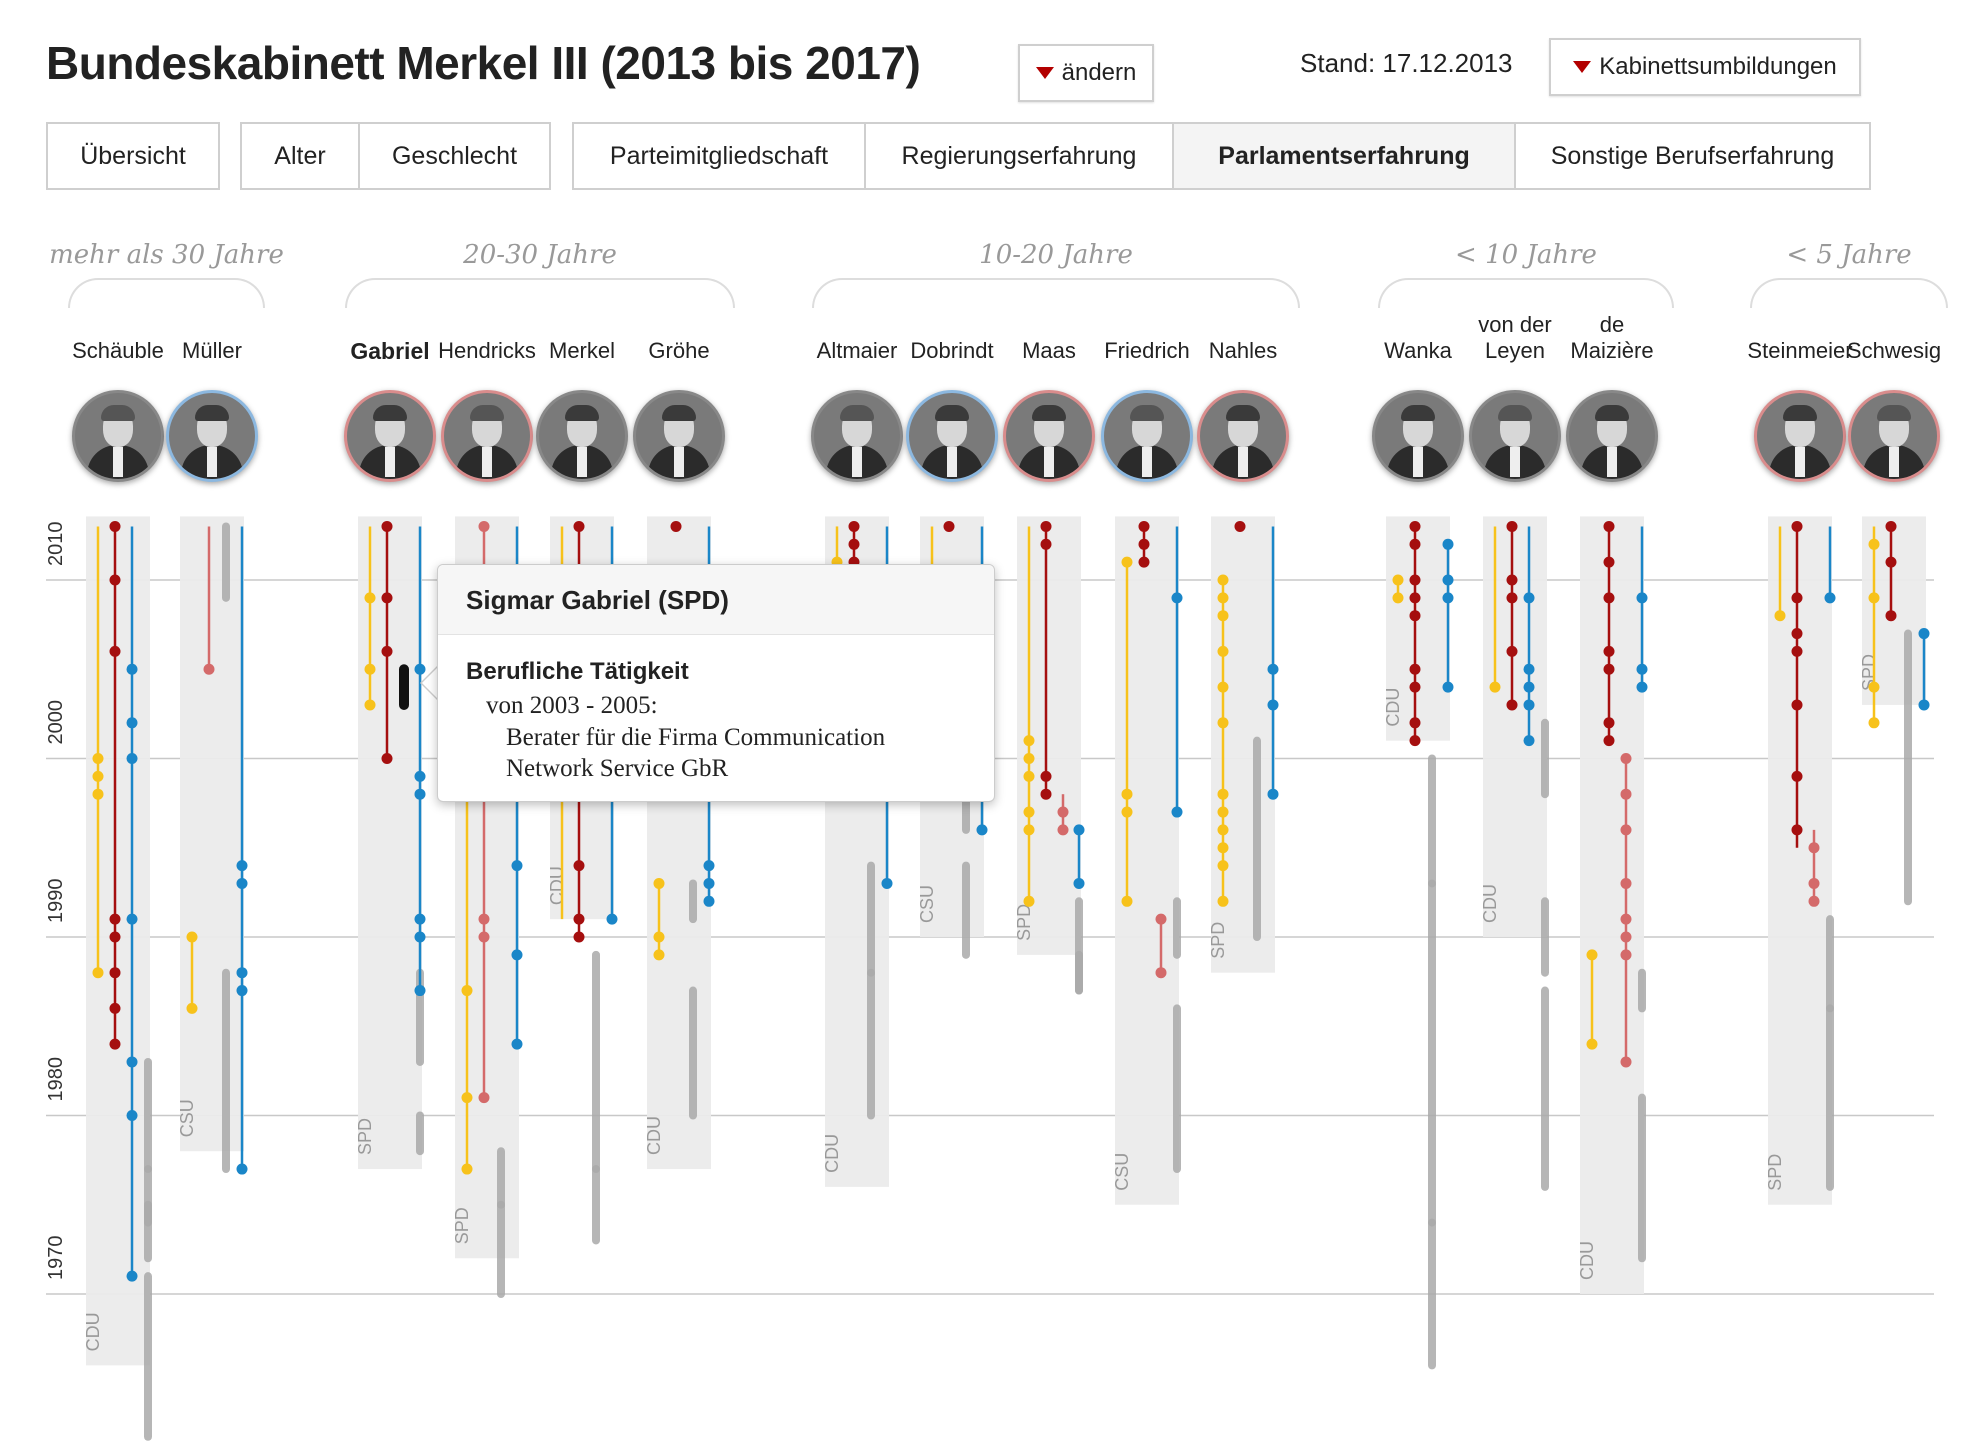 The width and height of the screenshot is (1984, 1454). What do you see at coordinates (1243, 350) in the screenshot?
I see `person-name: Nahles` at bounding box center [1243, 350].